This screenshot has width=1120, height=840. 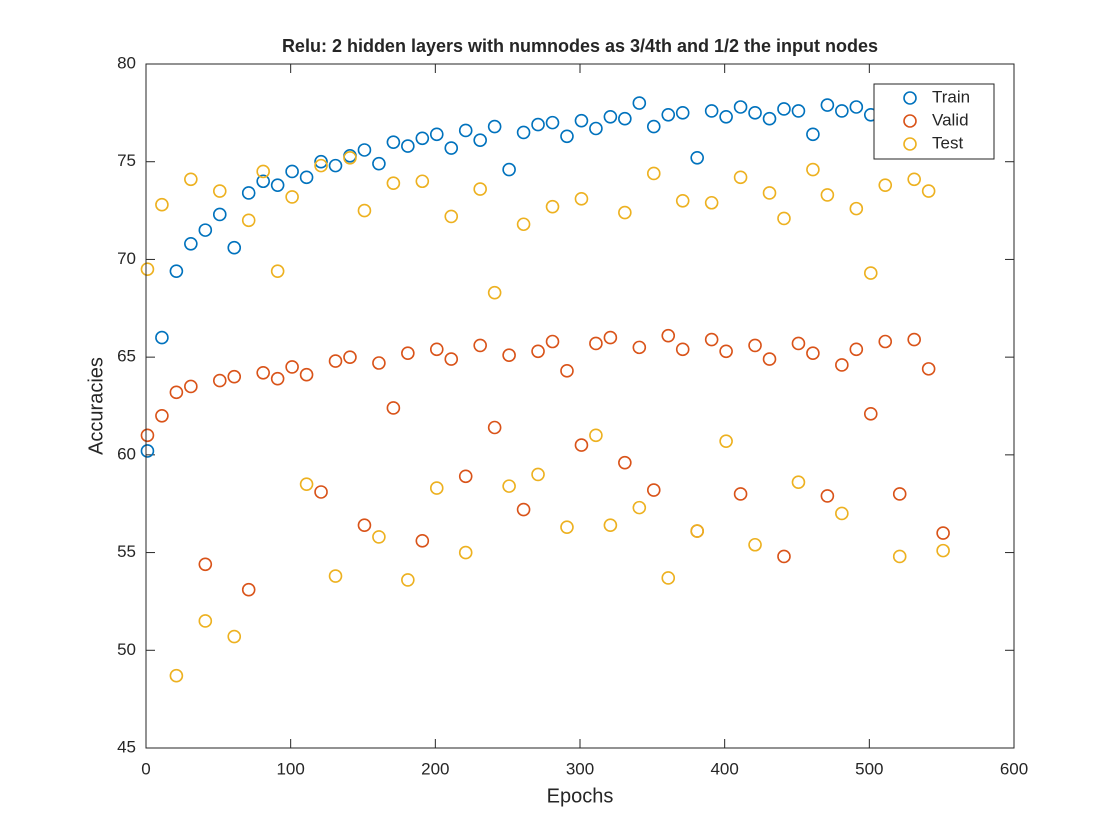 What do you see at coordinates (126, 453) in the screenshot?
I see `y-tick-label: 60` at bounding box center [126, 453].